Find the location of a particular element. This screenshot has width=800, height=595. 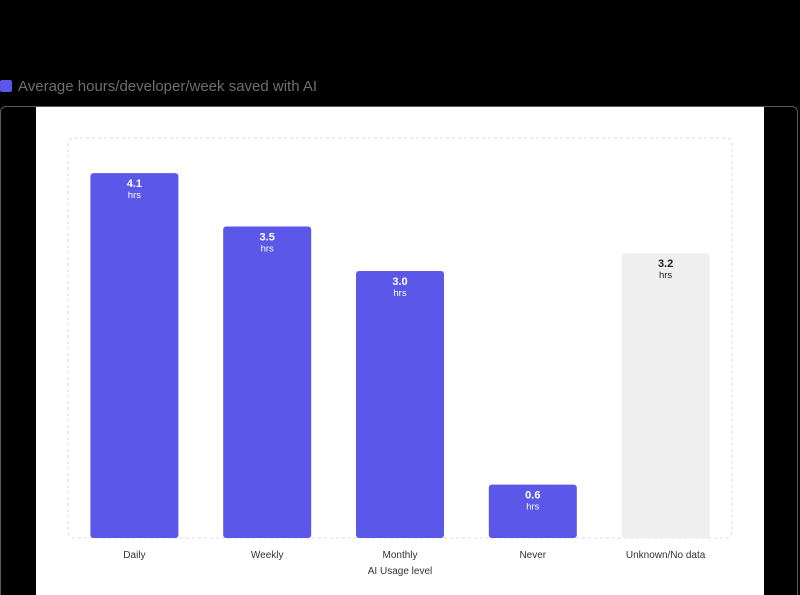

bar-weekly is located at coordinates (267, 382).